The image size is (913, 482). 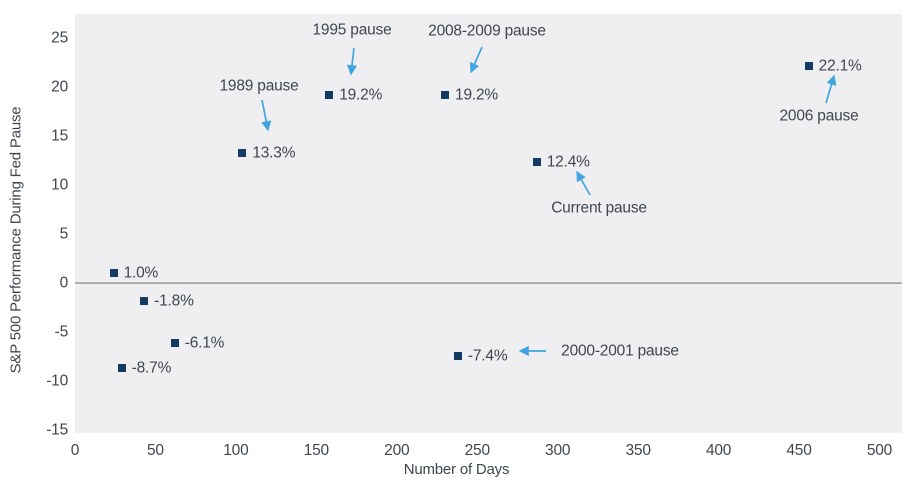 I want to click on data-point-label: 22.1%, so click(x=840, y=66).